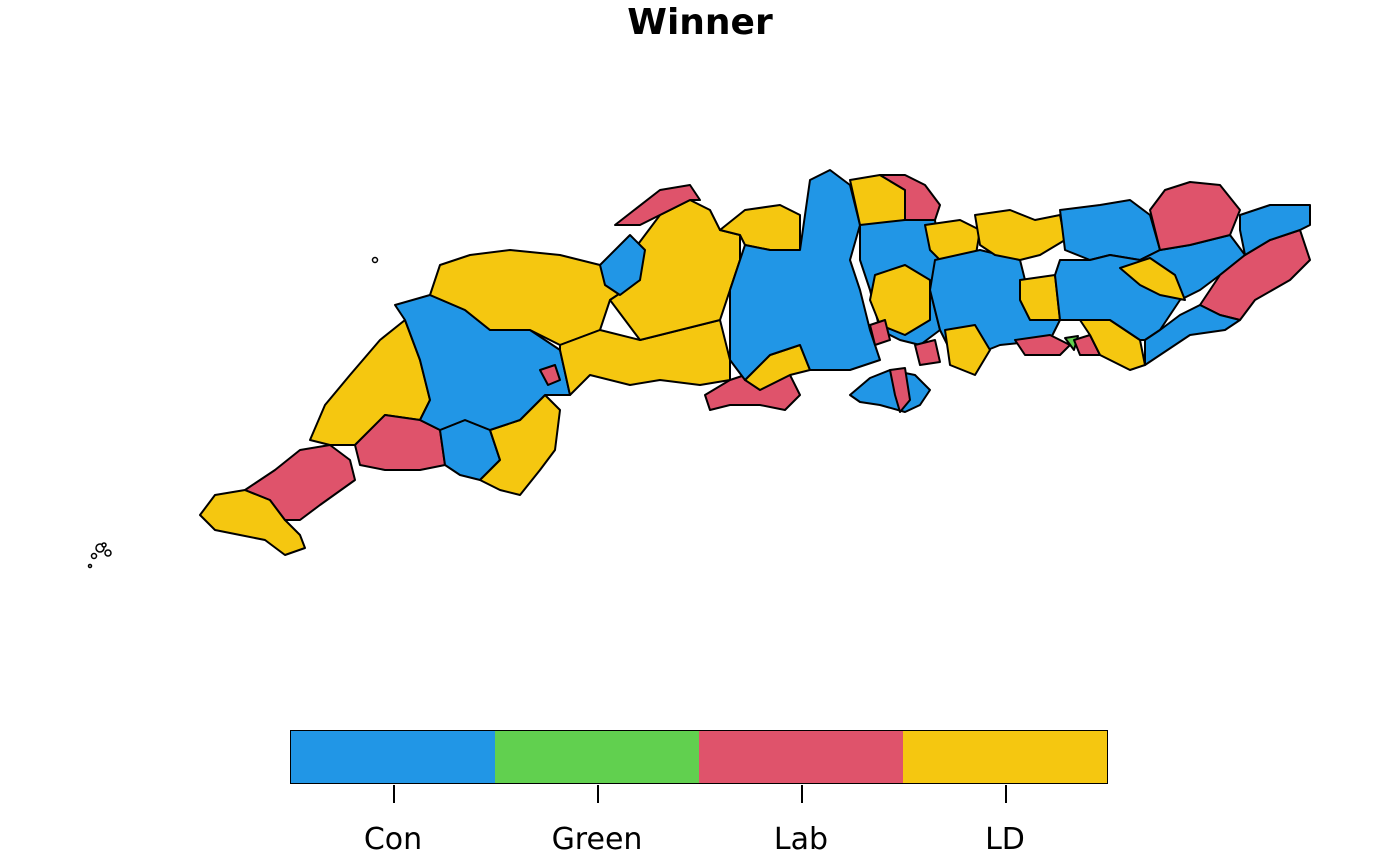 The height and width of the screenshot is (866, 1400). I want to click on legend-label-con: Con, so click(393, 839).